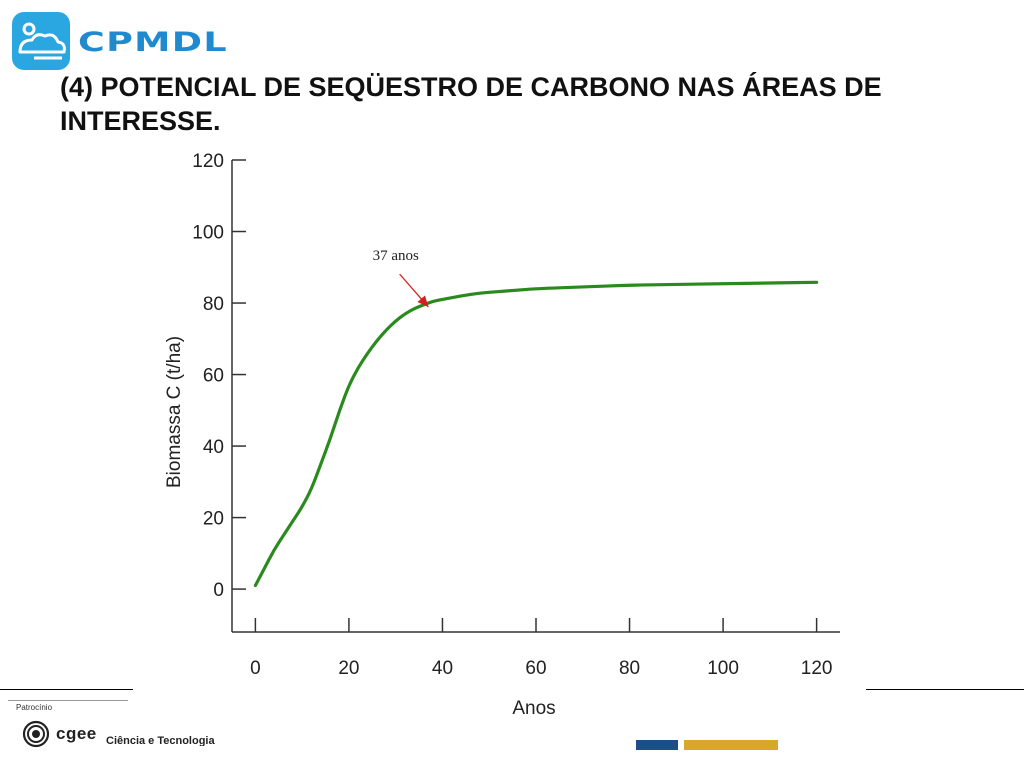 This screenshot has width=1024, height=768. What do you see at coordinates (213, 447) in the screenshot?
I see `y-tick-label-40: 40` at bounding box center [213, 447].